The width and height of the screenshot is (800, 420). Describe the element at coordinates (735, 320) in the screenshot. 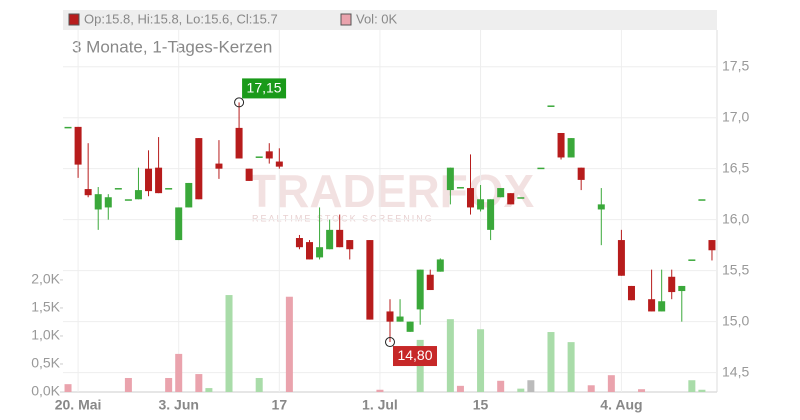

I see `y-tick-label: 15,0` at that location.